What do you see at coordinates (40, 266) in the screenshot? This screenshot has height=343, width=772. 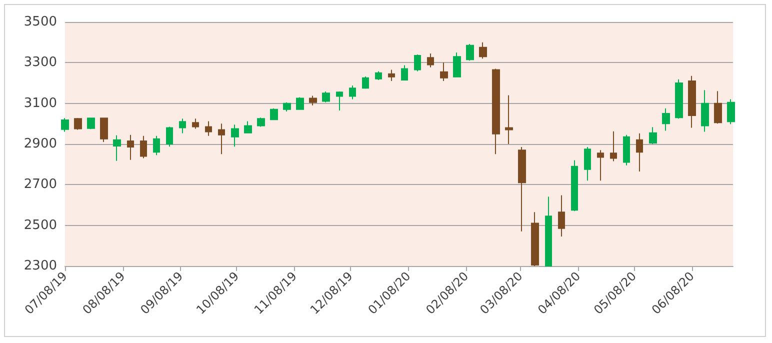 I see `y-tick-label: 2300` at bounding box center [40, 266].